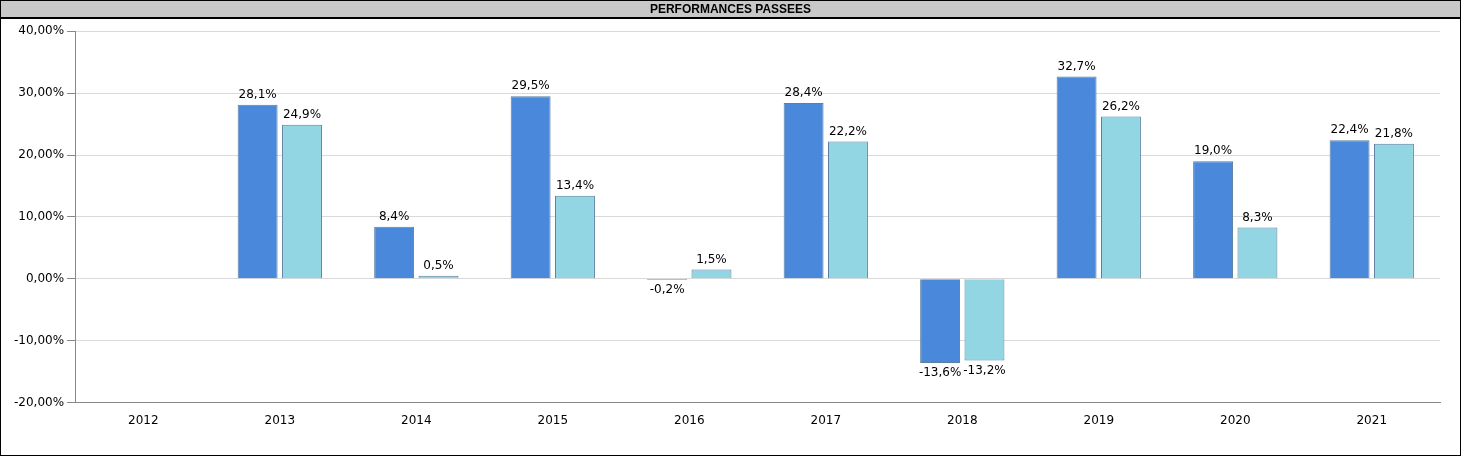  What do you see at coordinates (41, 154) in the screenshot?
I see `y-tick-label: 20,00%` at bounding box center [41, 154].